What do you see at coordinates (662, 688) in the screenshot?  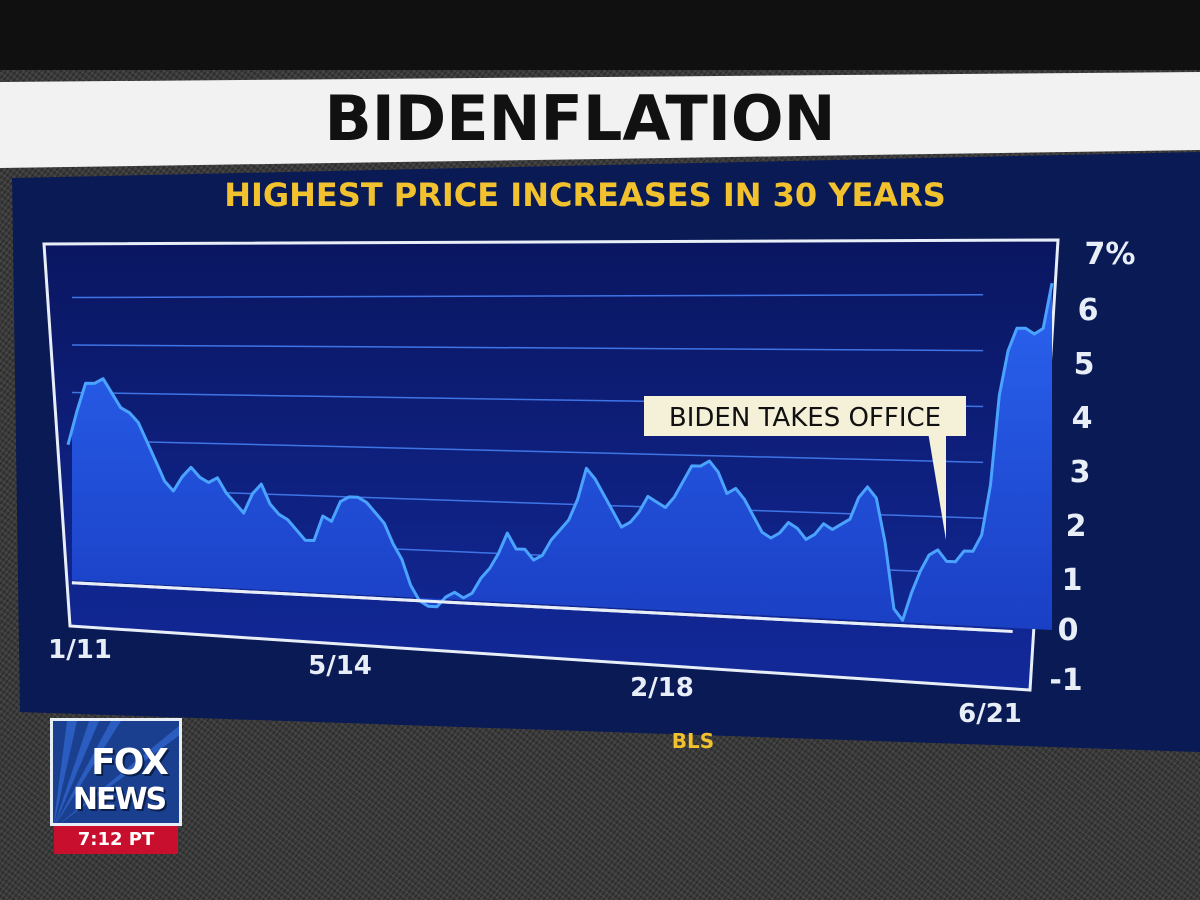 I see `x-tick-label: 2/18` at bounding box center [662, 688].